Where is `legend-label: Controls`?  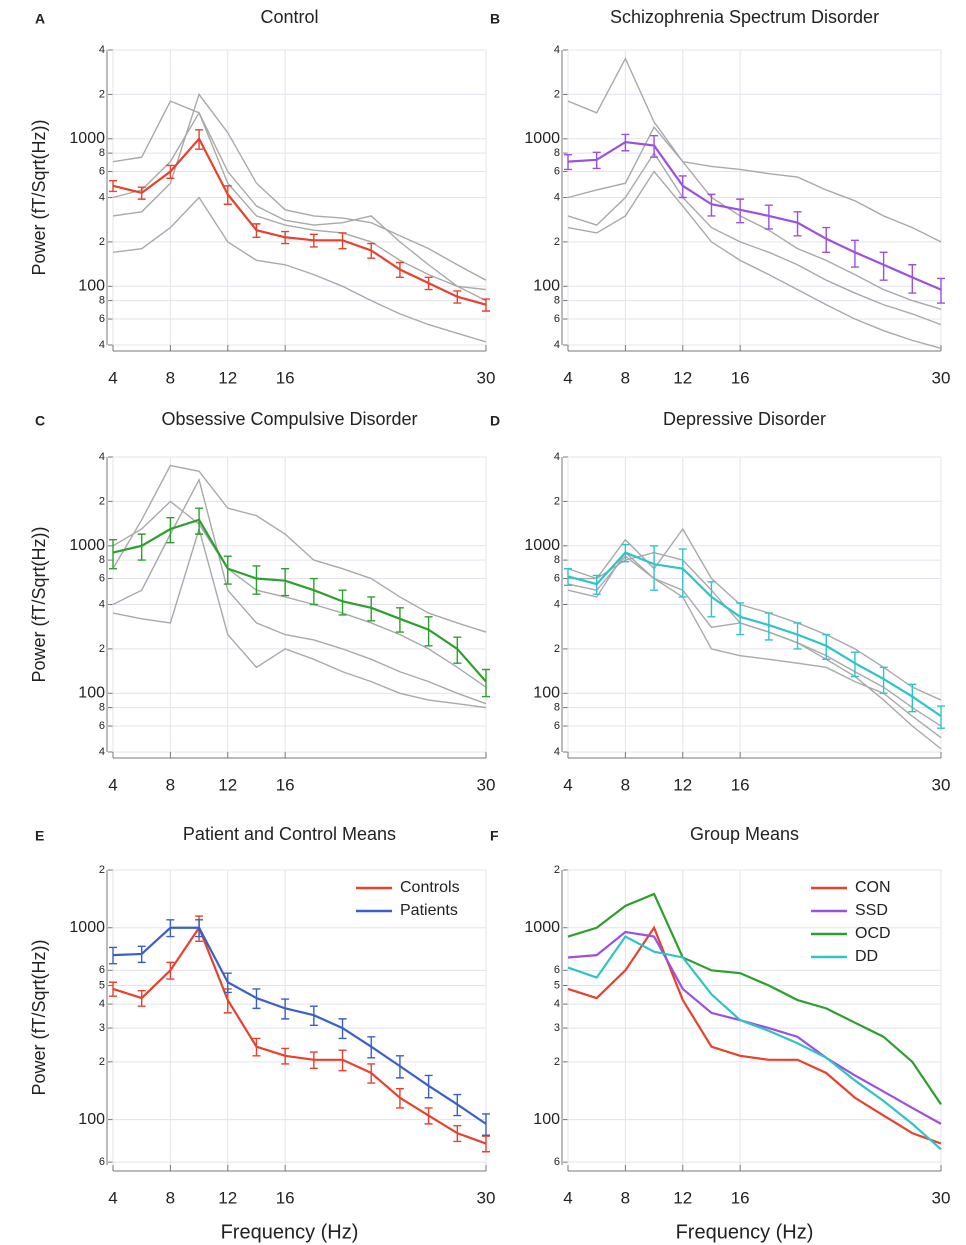
legend-label: Controls is located at coordinates (430, 887).